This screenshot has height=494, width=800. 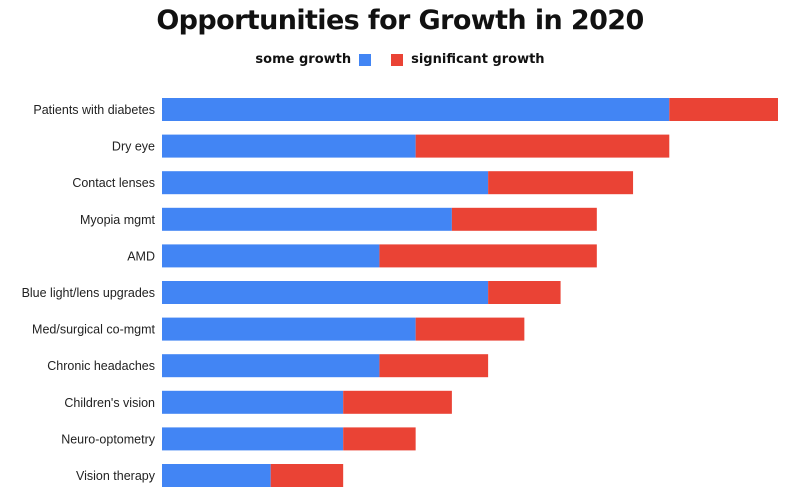 What do you see at coordinates (141, 256) in the screenshot?
I see `category-label-amd: AMD` at bounding box center [141, 256].